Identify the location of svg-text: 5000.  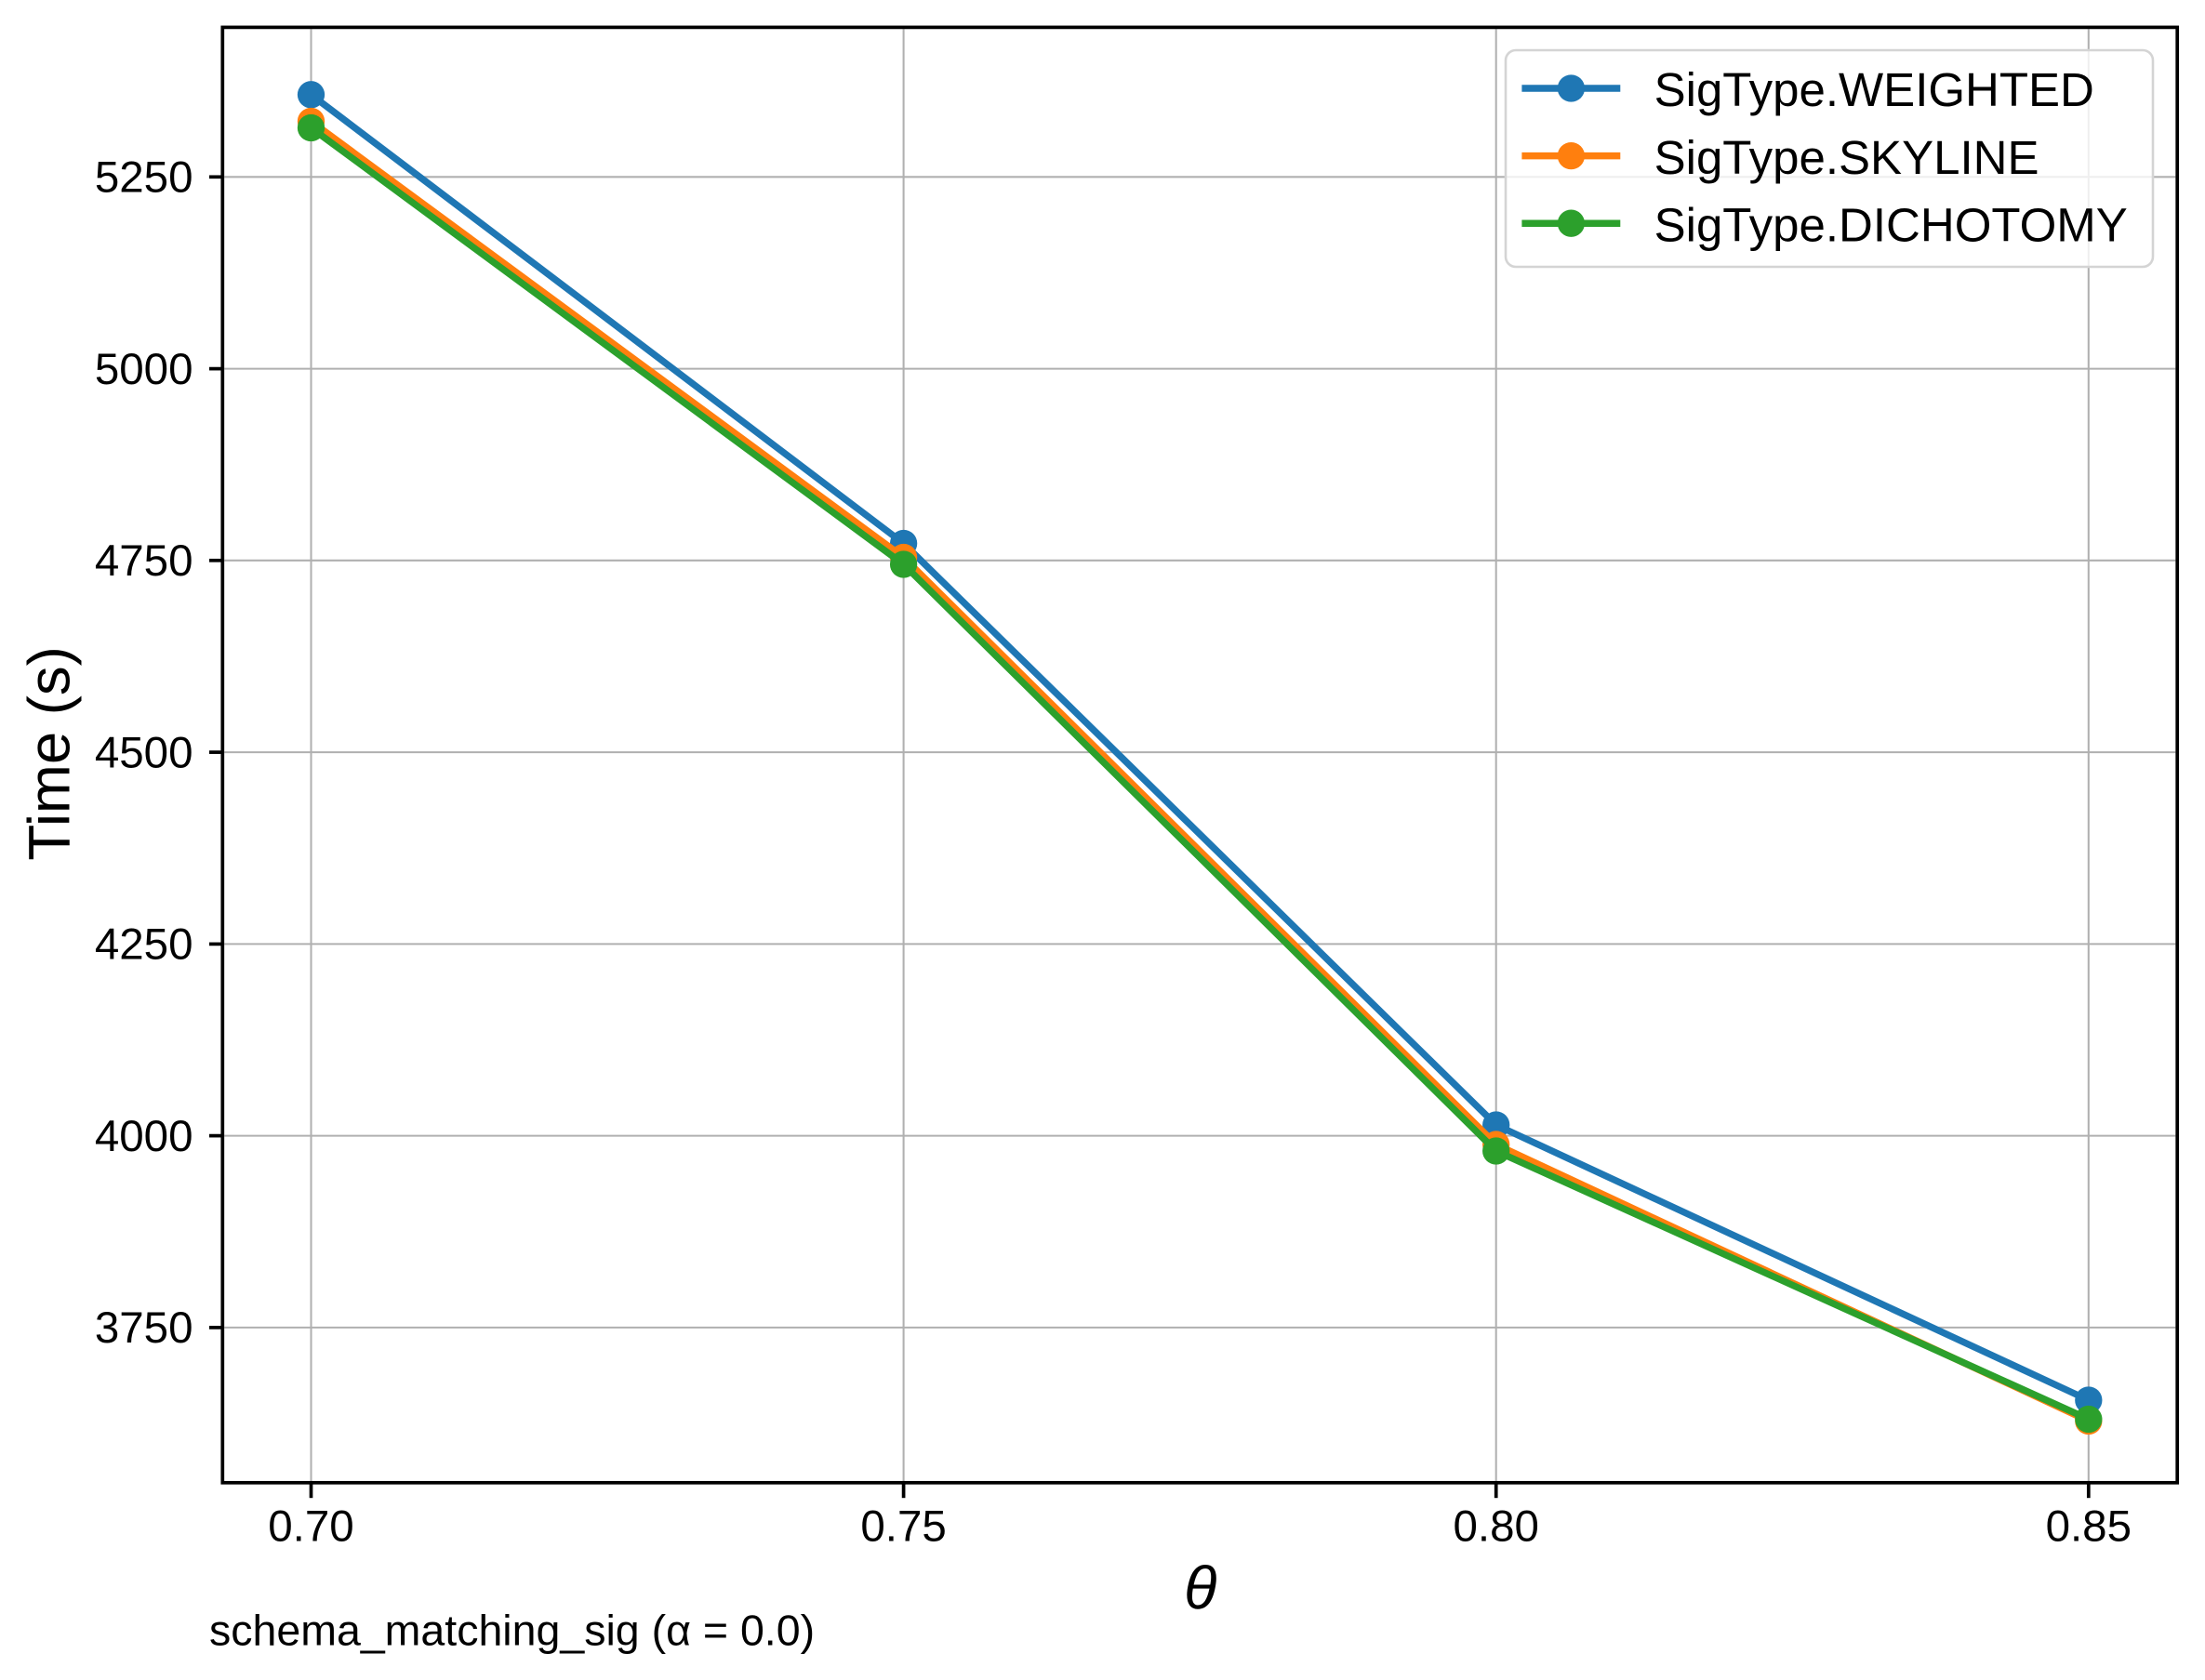
(144, 369).